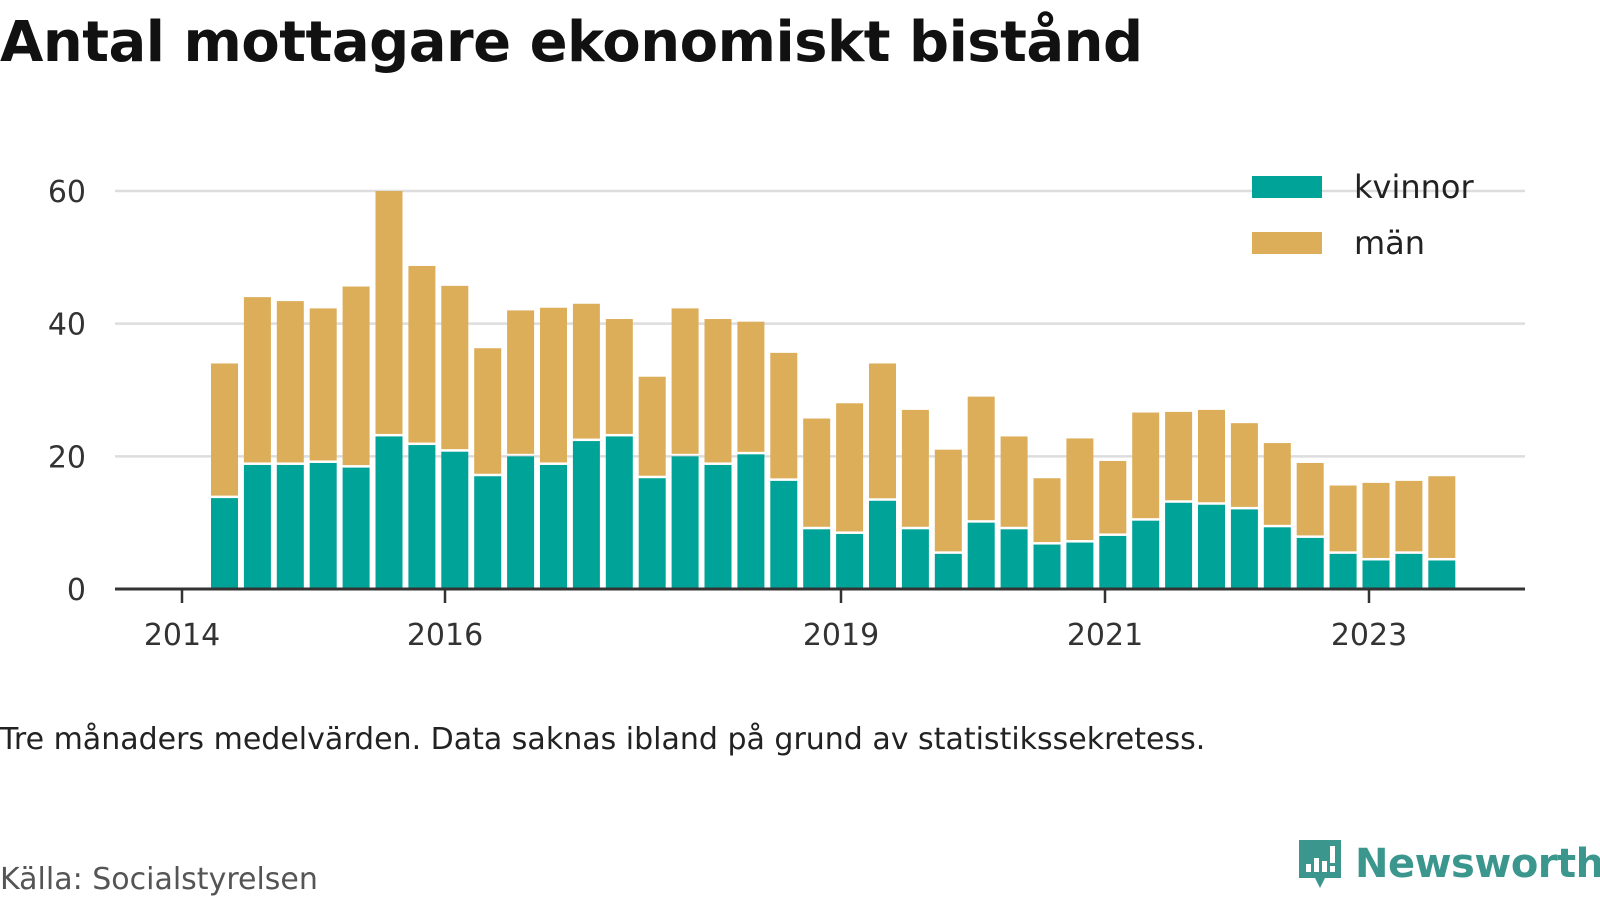 This screenshot has height=900, width=1600. I want to click on newsworthy-logo: Newsworthy, so click(1447, 864).